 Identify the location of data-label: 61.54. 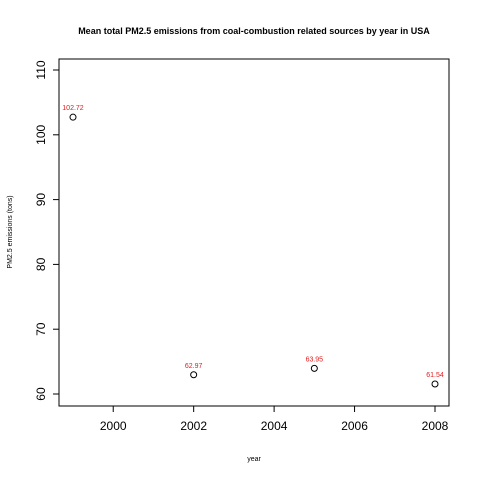
(435, 375).